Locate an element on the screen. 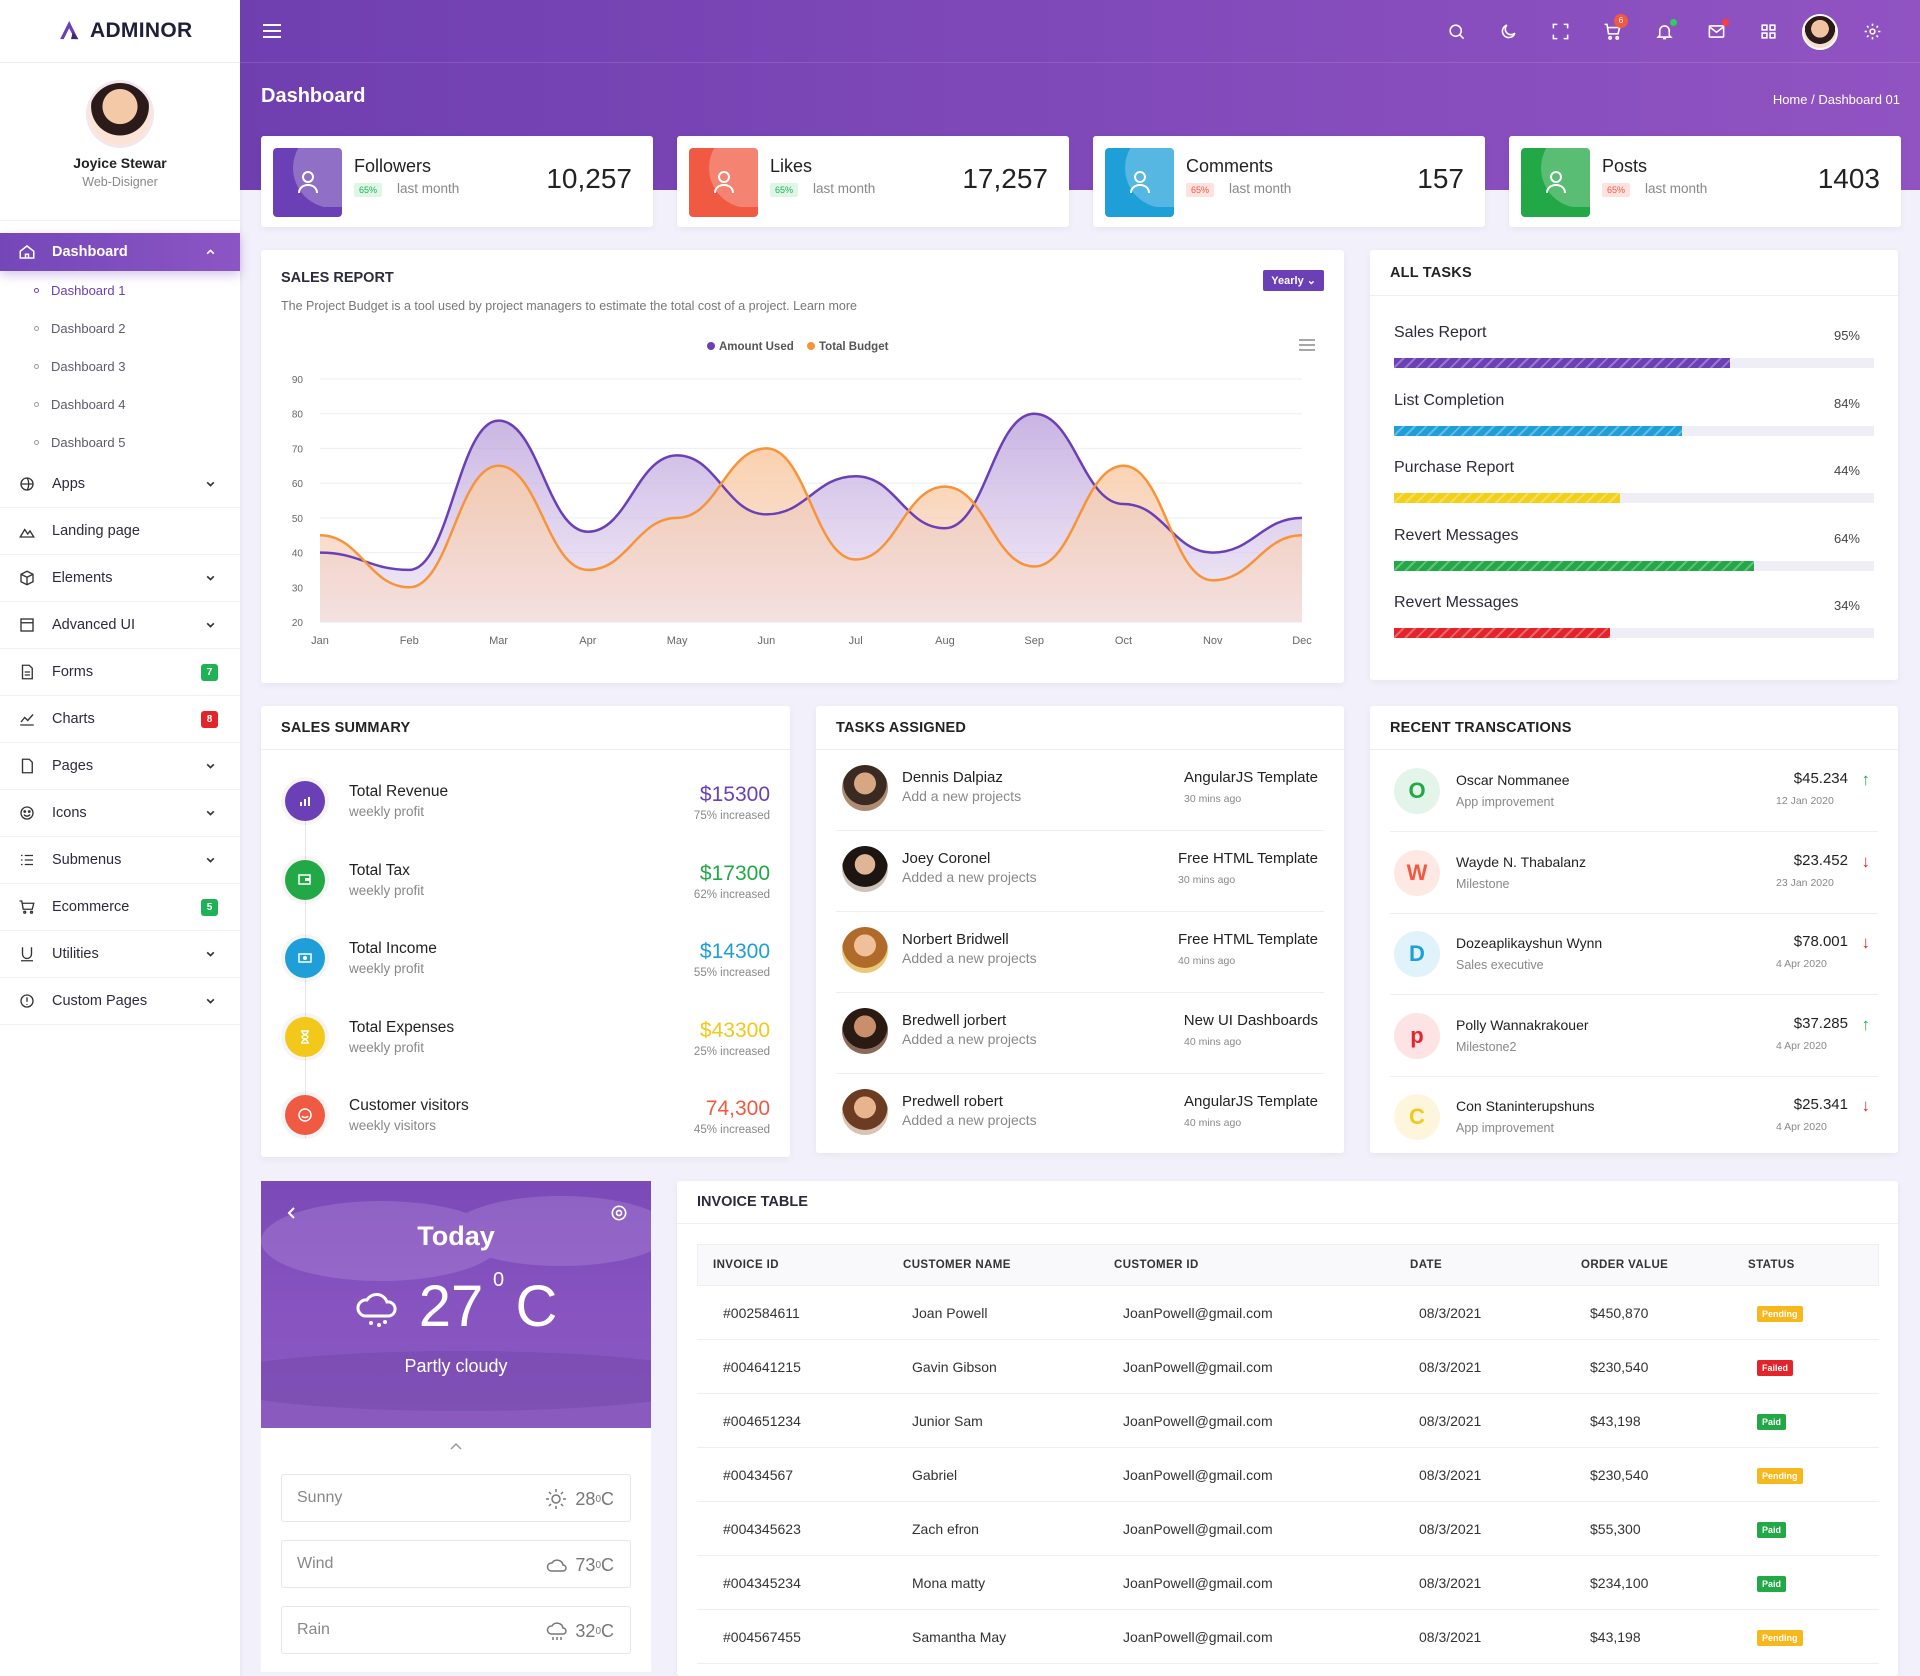 The image size is (1920, 1676). apps-grid-button is located at coordinates (1768, 31).